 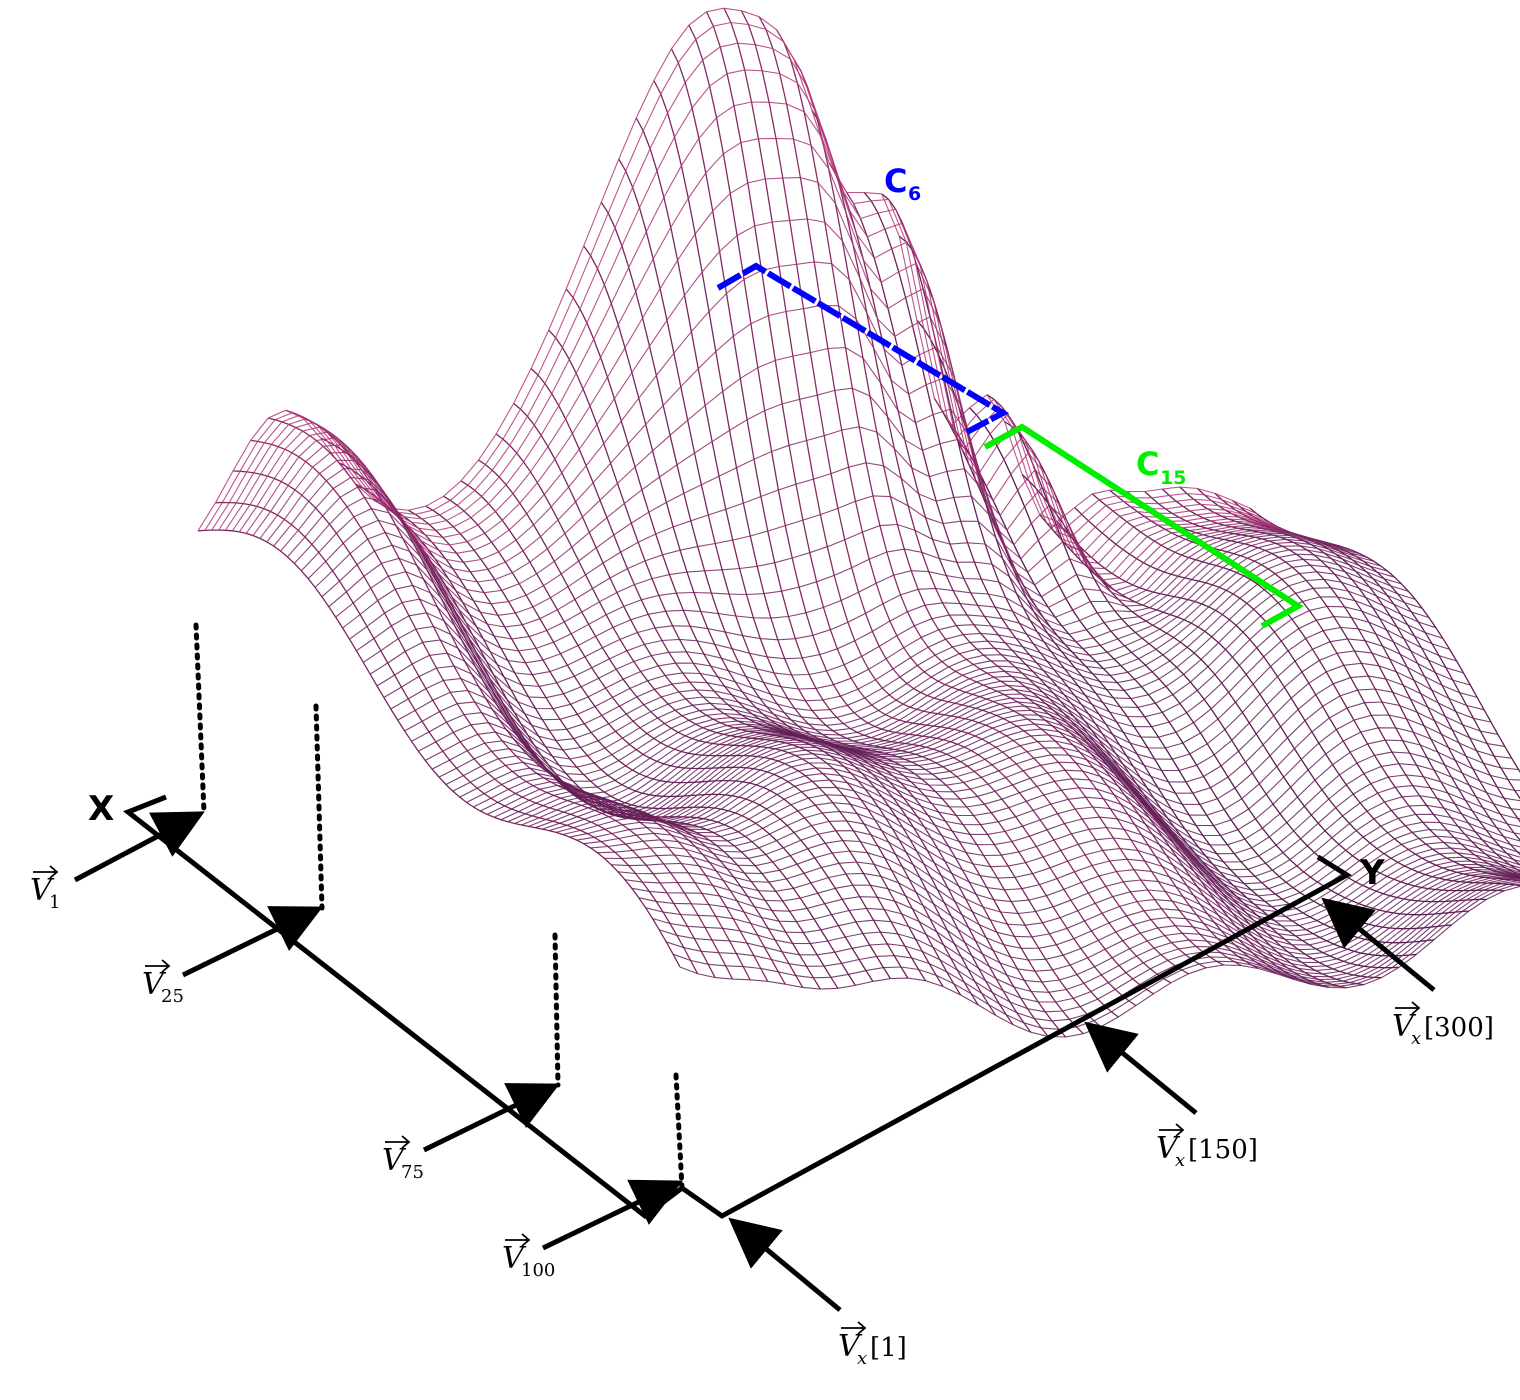 What do you see at coordinates (319, 807) in the screenshot?
I see `drop-line-v25` at bounding box center [319, 807].